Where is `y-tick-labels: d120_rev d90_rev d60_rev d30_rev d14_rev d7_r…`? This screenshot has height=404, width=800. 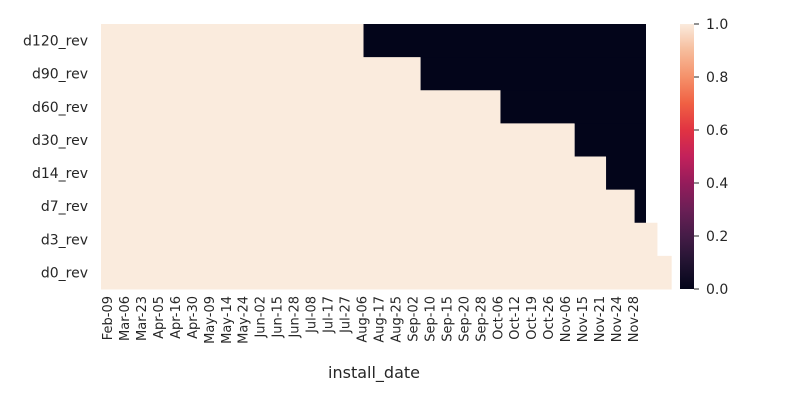
y-tick-labels: d120_rev d90_rev d60_rev d30_rev d14_rev d7_r… is located at coordinates (55, 158).